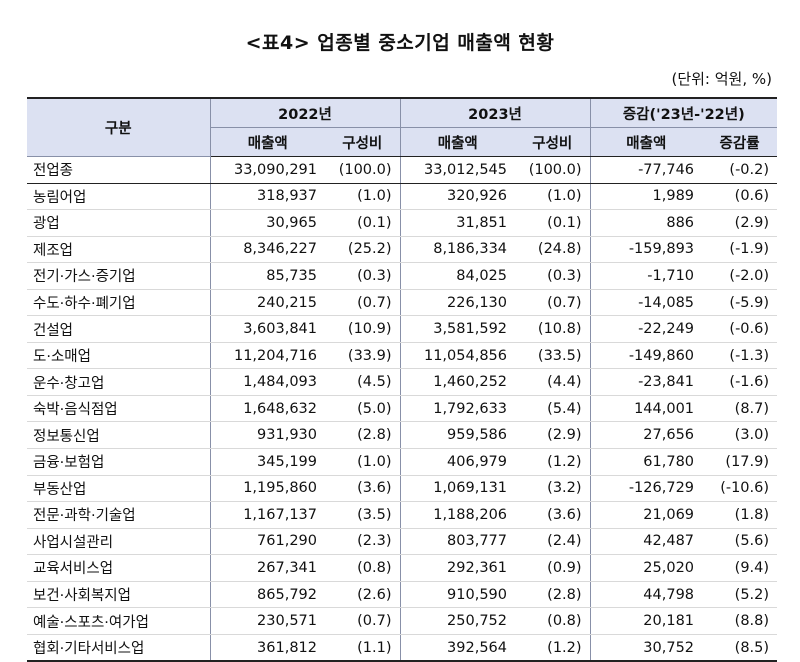 The width and height of the screenshot is (800, 662). What do you see at coordinates (721, 79) in the screenshot?
I see `unit-note: (단위: 억원, %)` at bounding box center [721, 79].